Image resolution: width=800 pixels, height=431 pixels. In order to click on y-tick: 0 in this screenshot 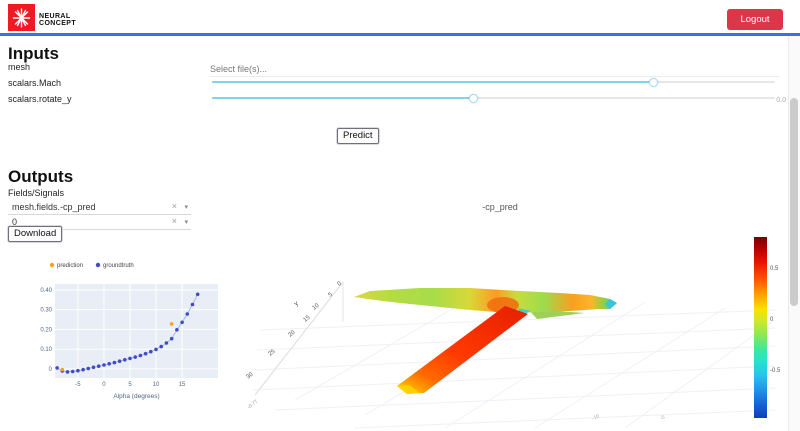, I will do `click(340, 283)`.